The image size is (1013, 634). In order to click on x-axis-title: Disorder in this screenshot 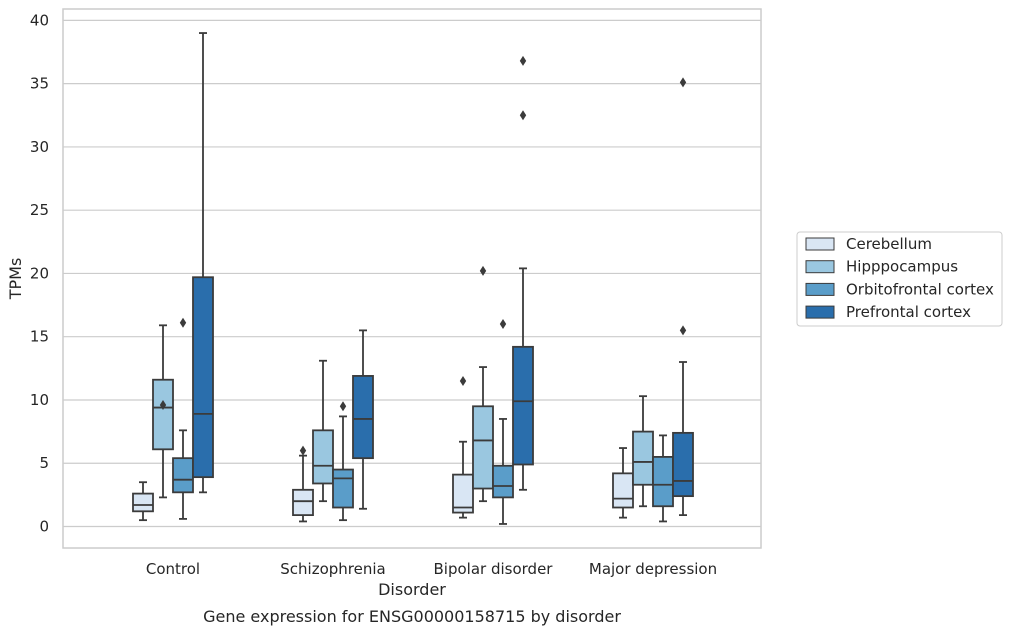, I will do `click(412, 589)`.